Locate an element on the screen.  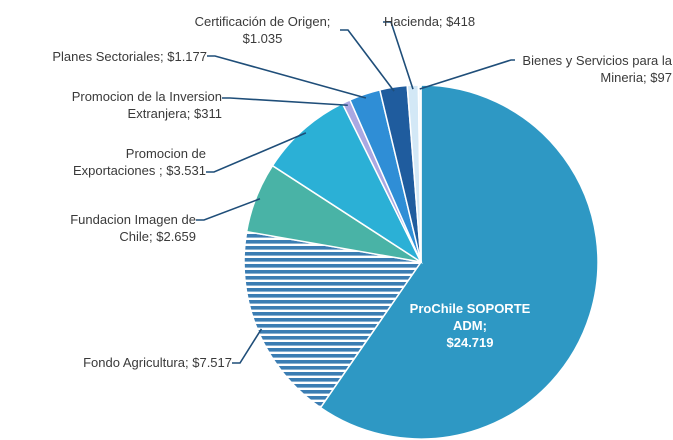
slice-label: Fundacion Imagen de Chile; $2.659 is located at coordinates (118, 228).